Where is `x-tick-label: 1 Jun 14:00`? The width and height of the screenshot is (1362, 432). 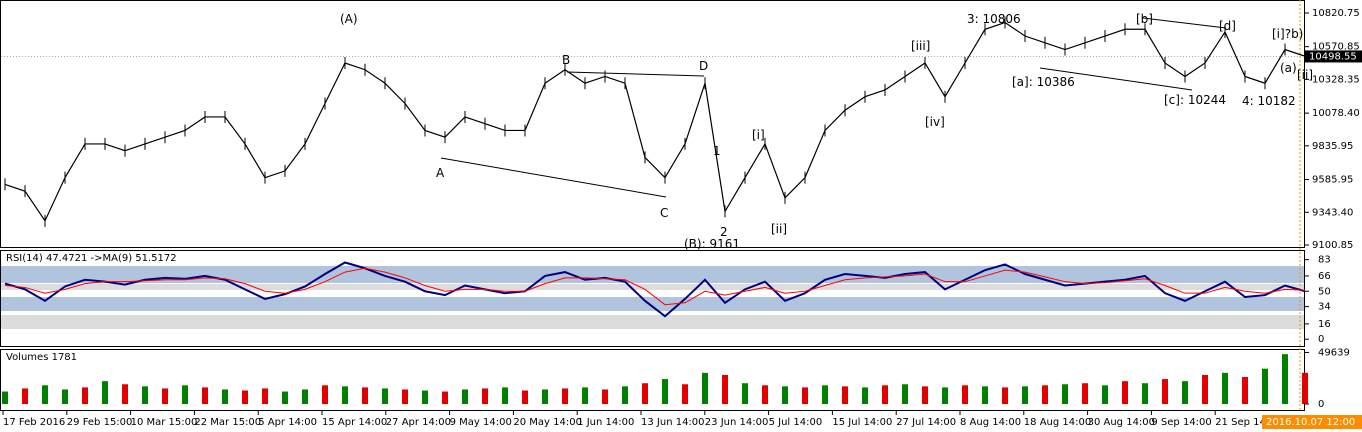 x-tick-label: 1 Jun 14:00 is located at coordinates (605, 422).